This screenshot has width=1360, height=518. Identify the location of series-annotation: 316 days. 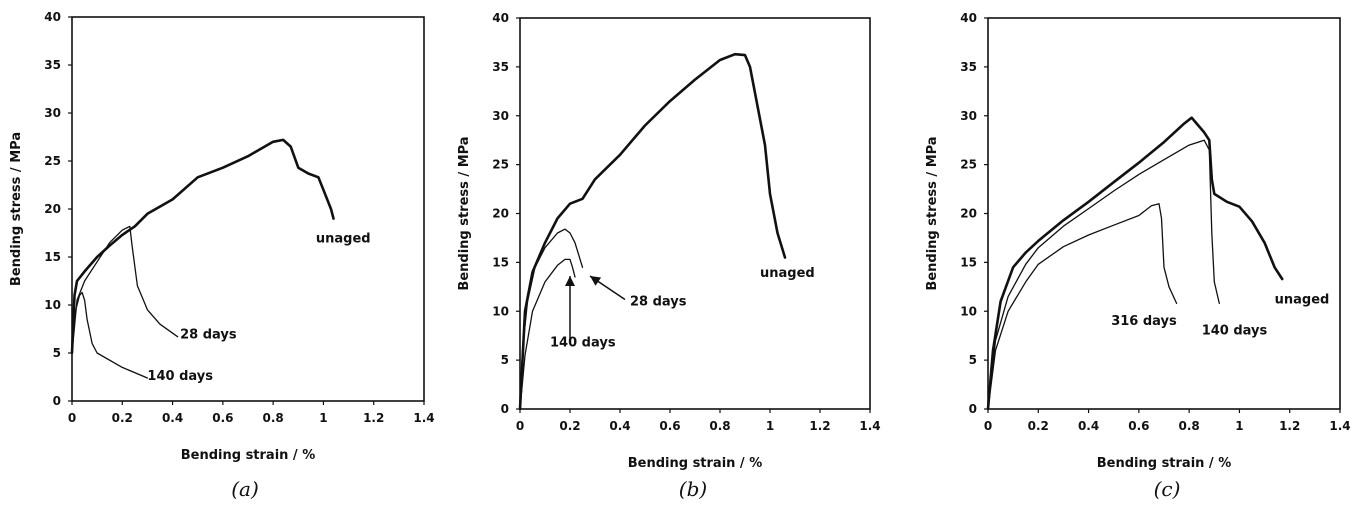
(1144, 321).